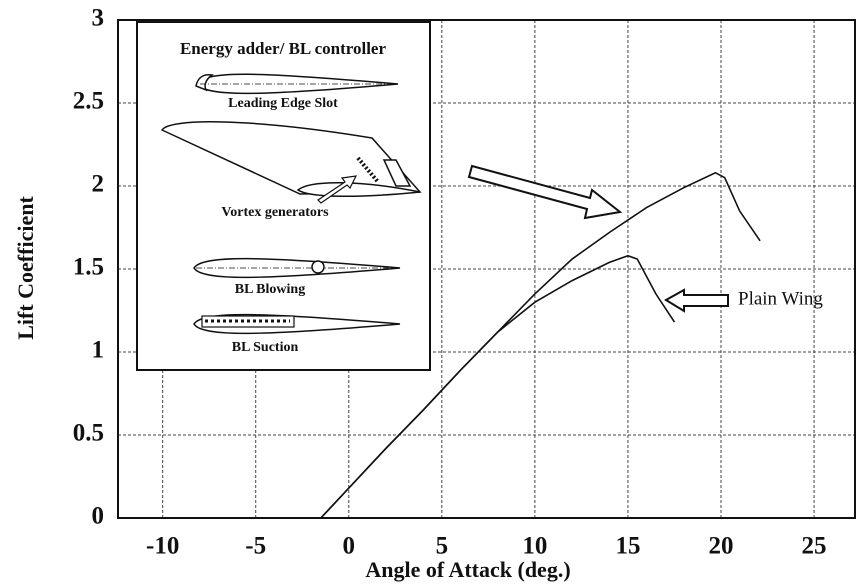 Image resolution: width=856 pixels, height=587 pixels. What do you see at coordinates (283, 48) in the screenshot?
I see `inset-title: Energy adder/ BL controller` at bounding box center [283, 48].